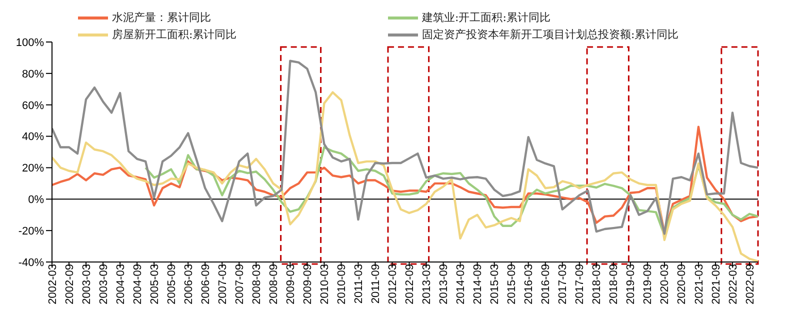  What do you see at coordinates (138, 284) in the screenshot?
I see `x-tick-label: 2004-09` at bounding box center [138, 284].